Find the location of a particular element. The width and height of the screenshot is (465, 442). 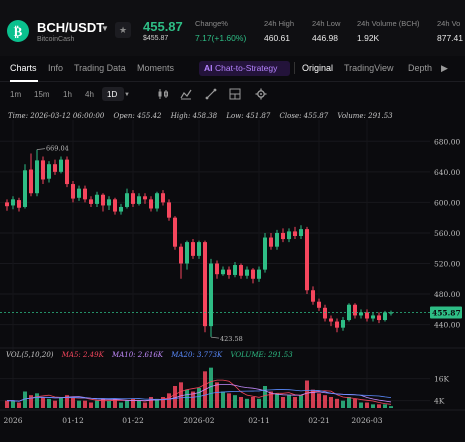

more-icon: ▶ is located at coordinates (444, 68).